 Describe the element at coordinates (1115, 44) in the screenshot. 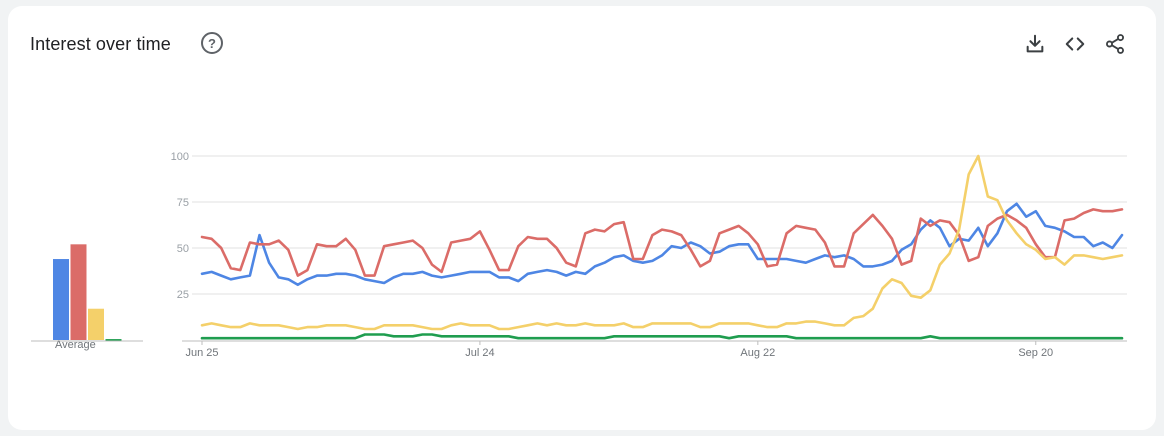

I see `share-icon` at that location.